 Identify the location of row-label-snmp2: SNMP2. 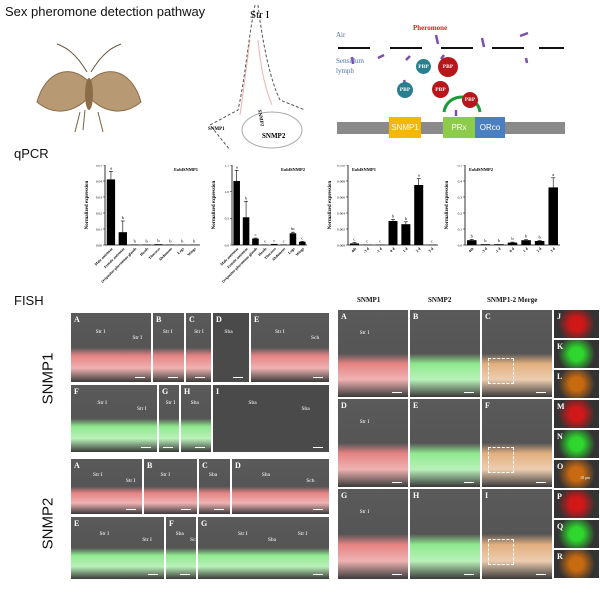
(48, 523).